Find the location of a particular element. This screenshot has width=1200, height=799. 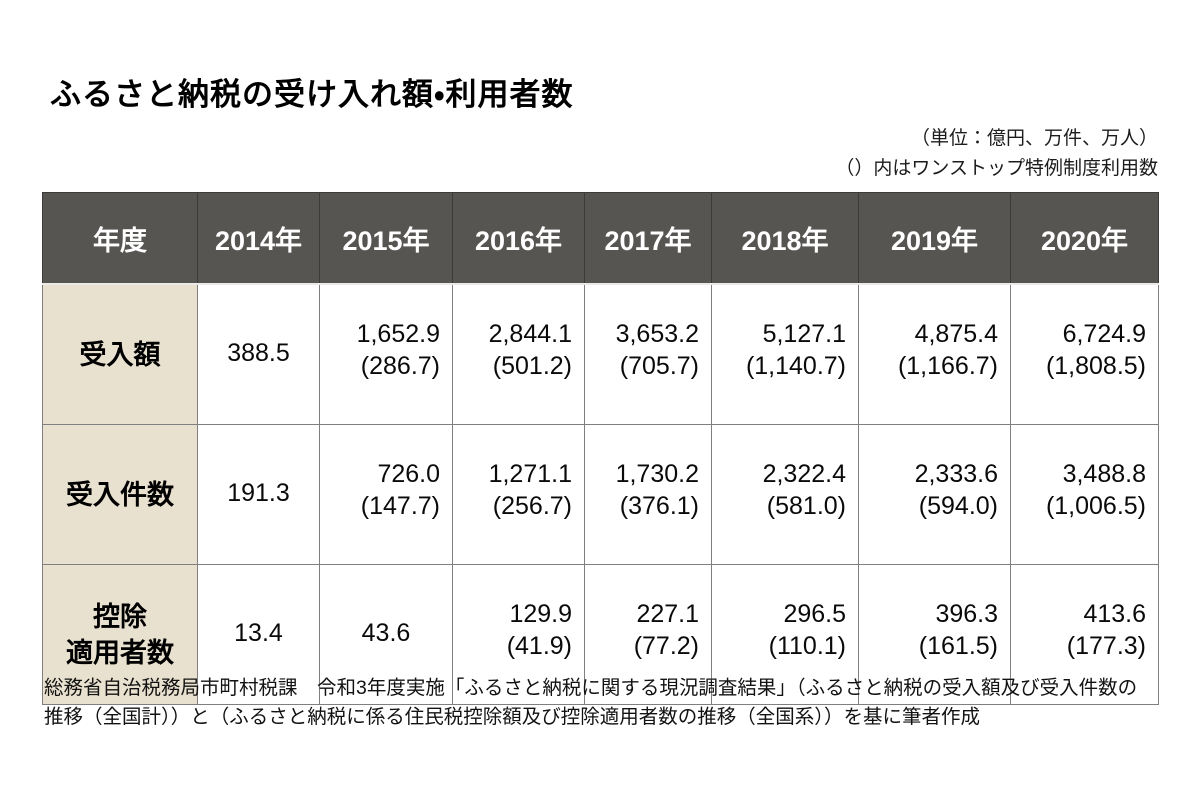

cell-value: 6,724.9 is located at coordinates (1104, 333).